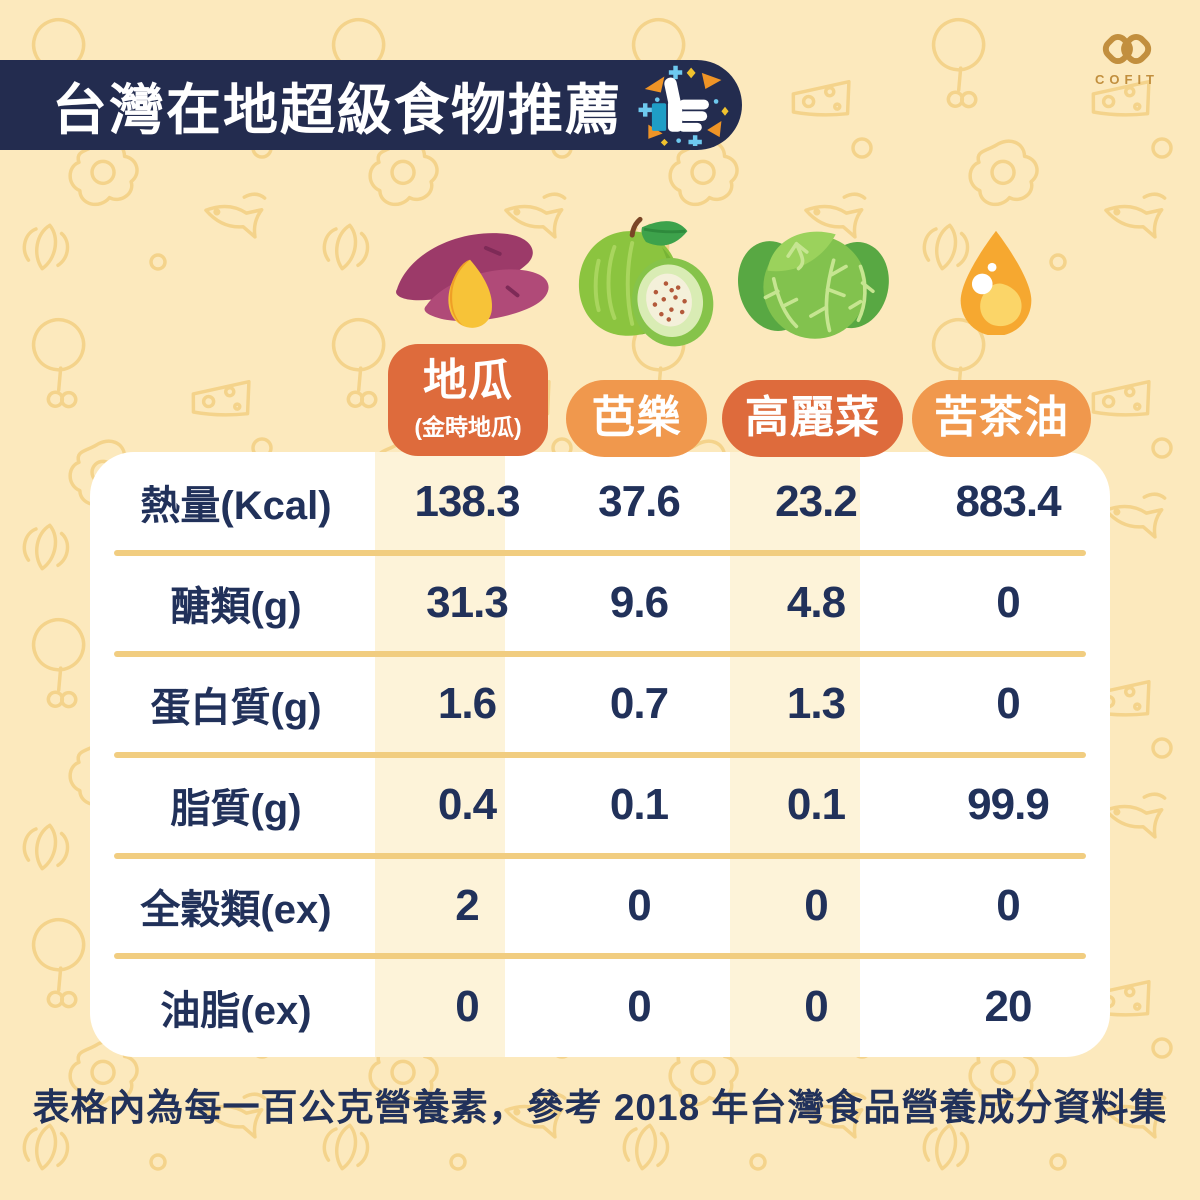 The image size is (1200, 1200). I want to click on value-cell: 138.3, so click(467, 502).